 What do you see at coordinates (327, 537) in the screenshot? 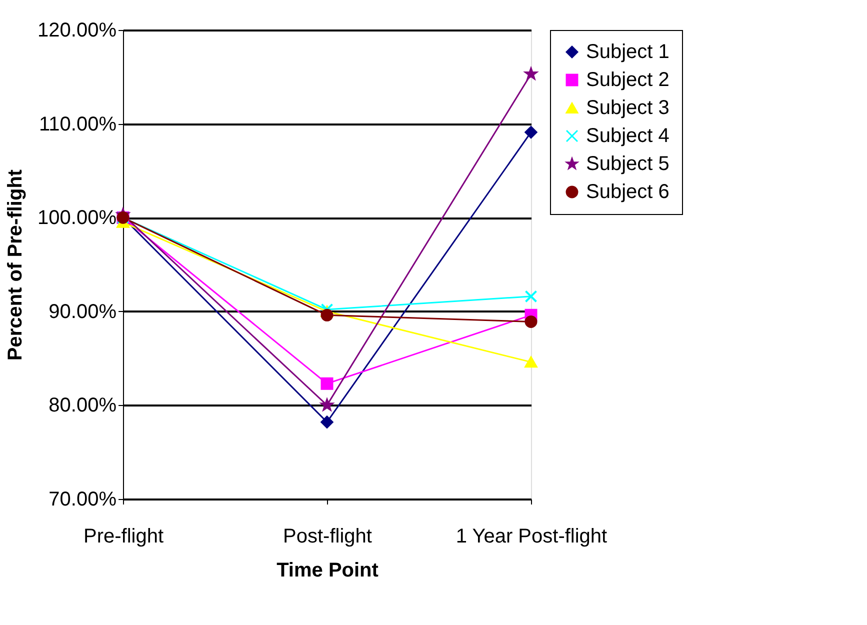
I see `x-tick-label: Post-flight` at bounding box center [327, 537].